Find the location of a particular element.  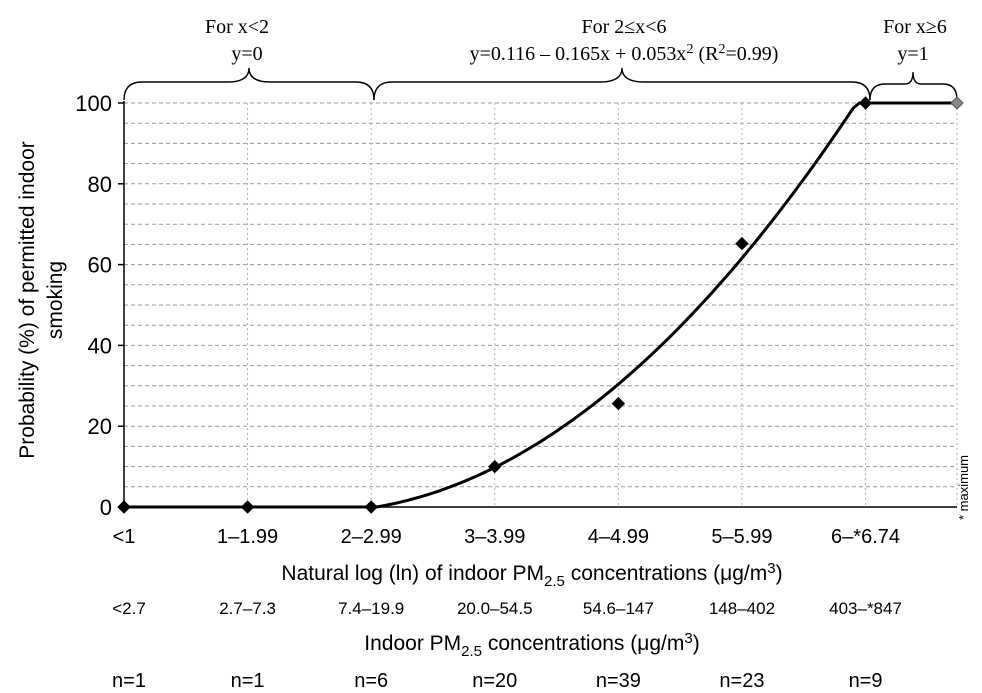

x-tick-label: 6–*6.74 is located at coordinates (865, 537).